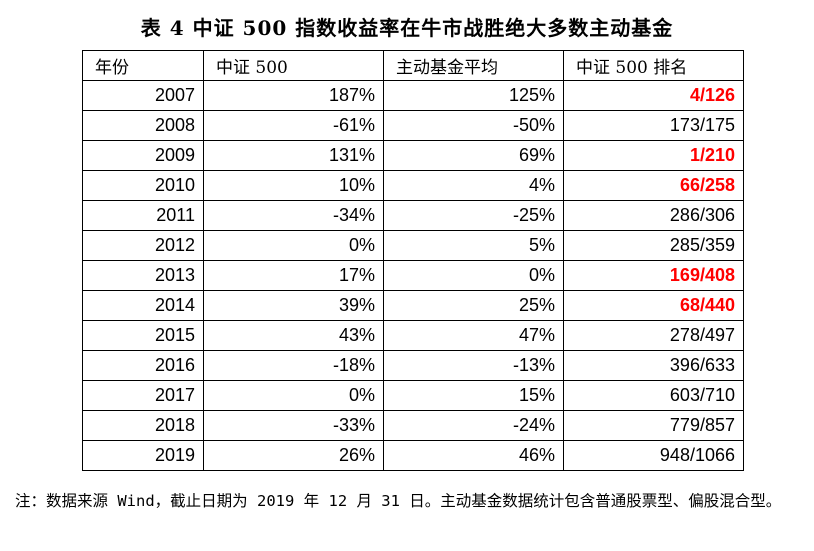 This screenshot has height=551, width=814. I want to click on table-row: 2017 0% 15% 603/710, so click(413, 395).